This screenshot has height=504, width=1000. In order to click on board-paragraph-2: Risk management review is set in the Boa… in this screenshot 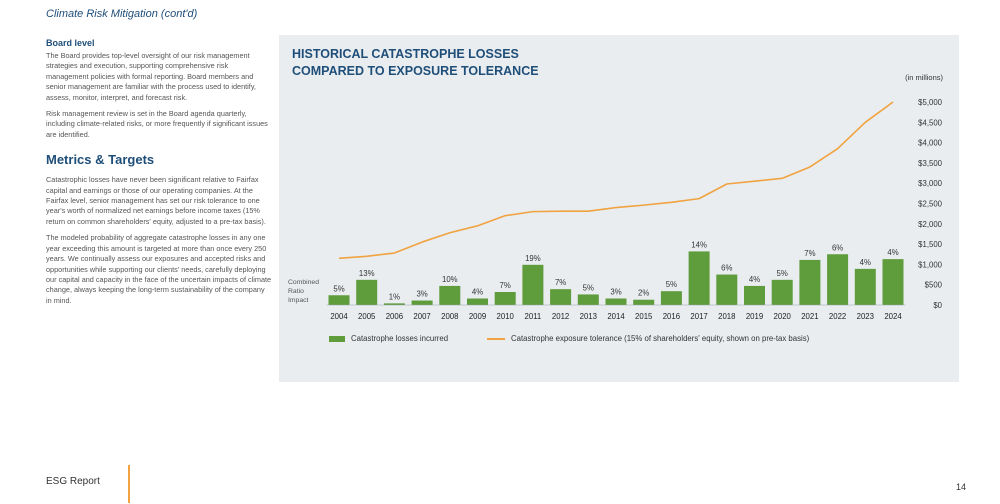, I will do `click(157, 124)`.